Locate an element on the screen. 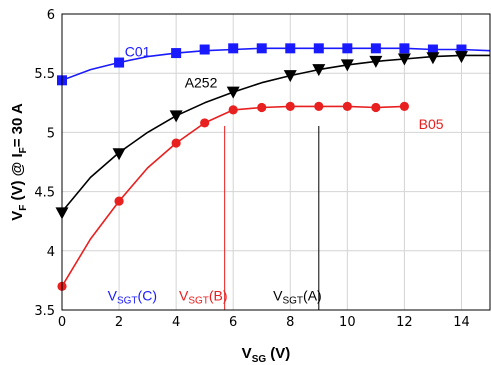 The height and width of the screenshot is (365, 491). x-tick-label: 0 is located at coordinates (62, 322).